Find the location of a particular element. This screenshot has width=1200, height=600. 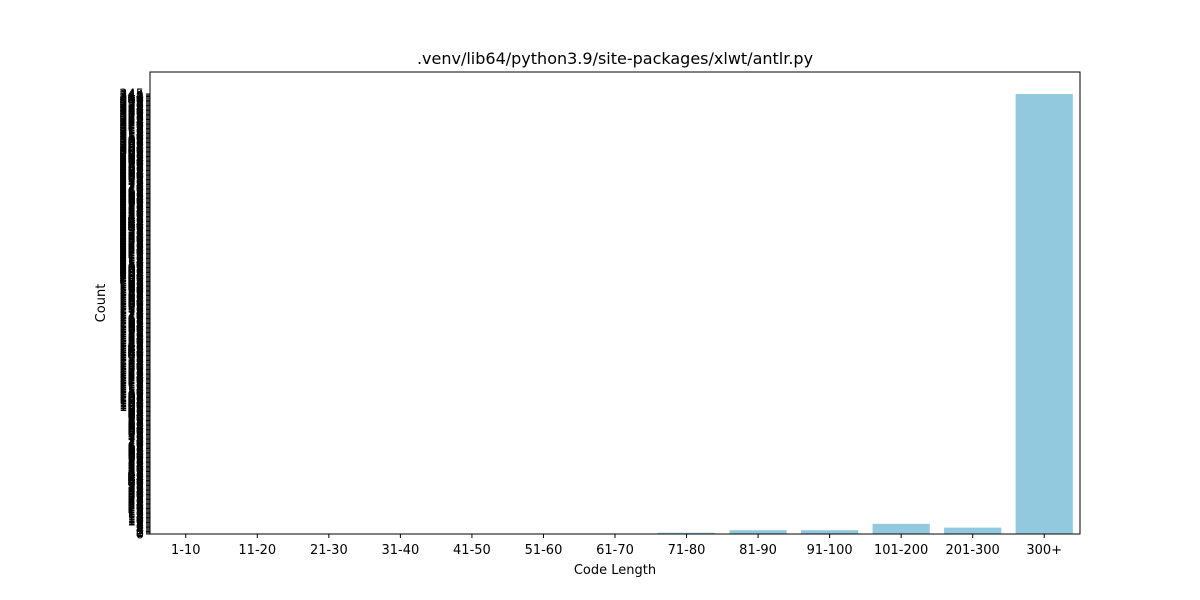

y-tick-label: 338 is located at coordinates (131, 103).